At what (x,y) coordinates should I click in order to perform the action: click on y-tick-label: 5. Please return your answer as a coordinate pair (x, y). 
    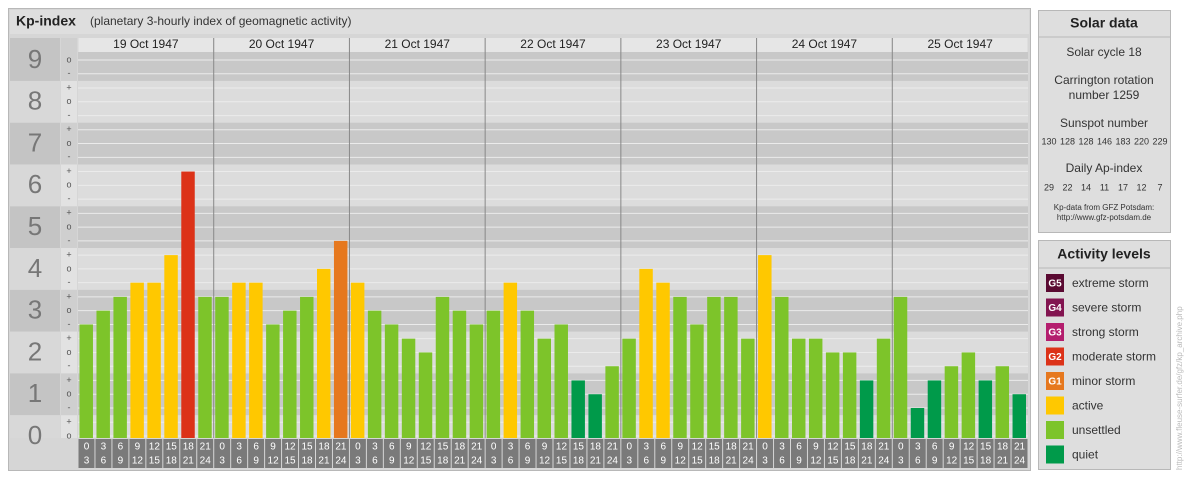
    Looking at the image, I should click on (35, 226).